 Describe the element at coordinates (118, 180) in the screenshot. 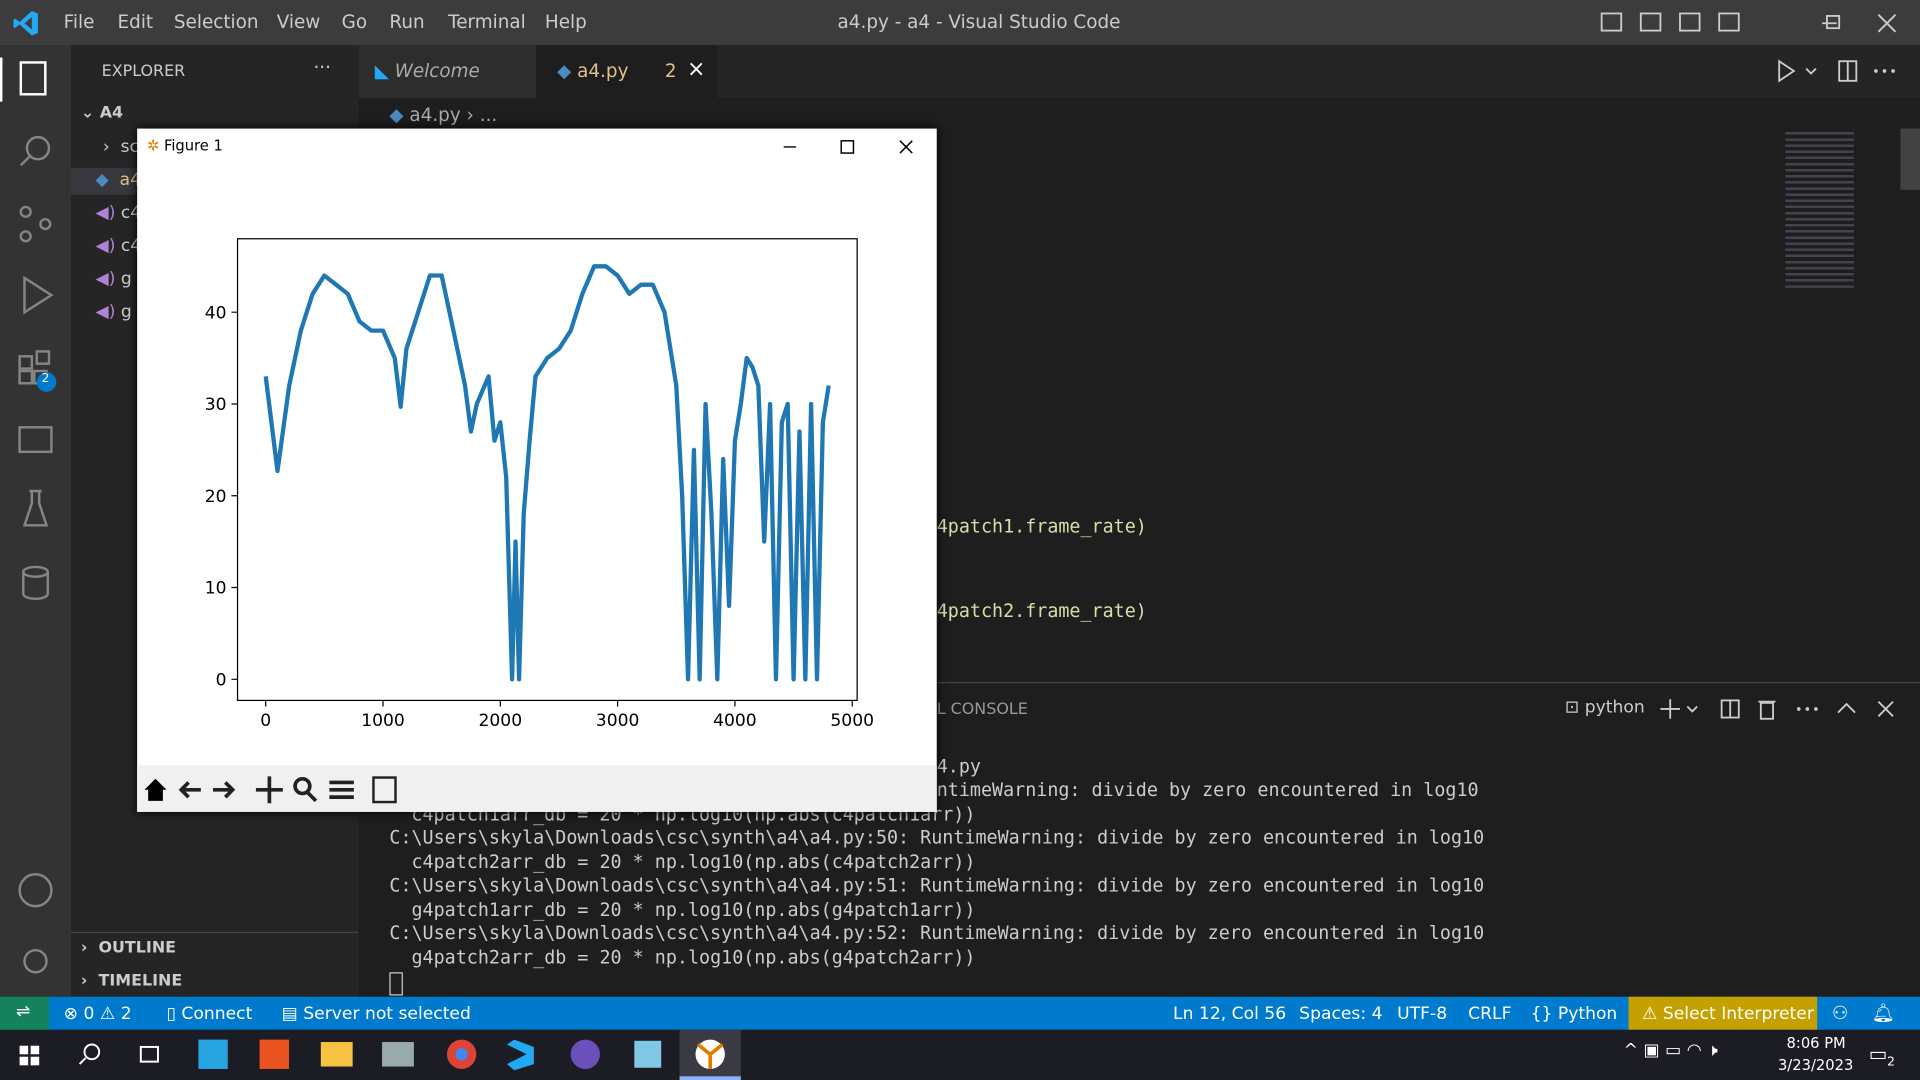

I see `file-item: ◆ a4` at that location.